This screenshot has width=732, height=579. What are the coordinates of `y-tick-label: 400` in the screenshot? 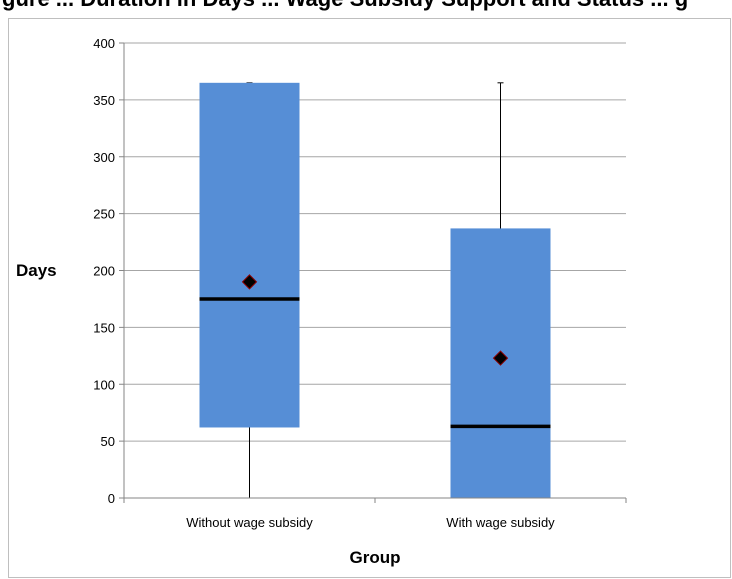 It's located at (104, 43).